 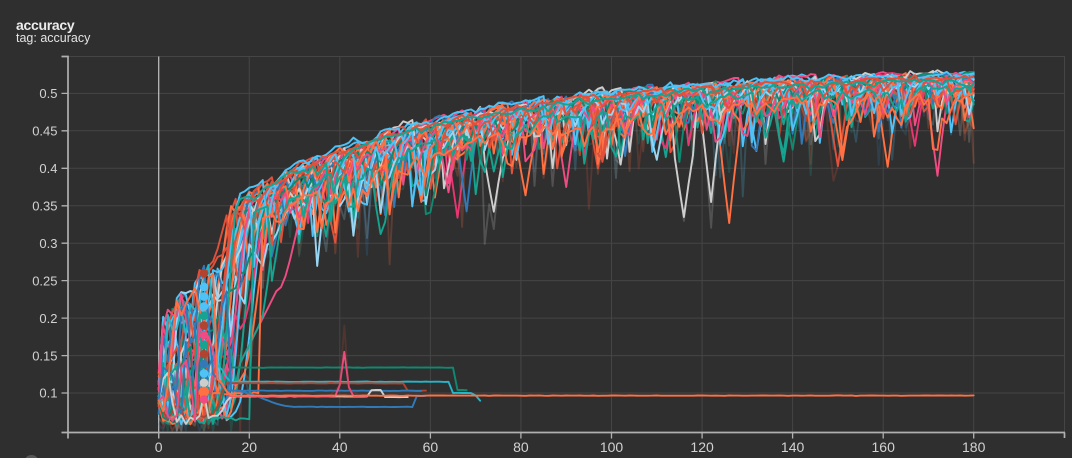 I want to click on svg-text: 140, so click(x=793, y=447).